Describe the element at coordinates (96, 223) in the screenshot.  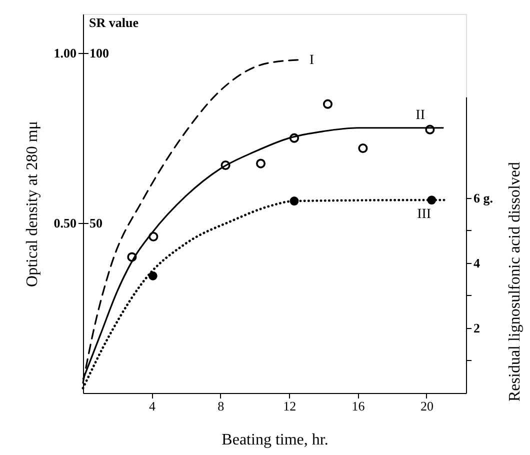
I see `y2-tick-label: 50` at that location.